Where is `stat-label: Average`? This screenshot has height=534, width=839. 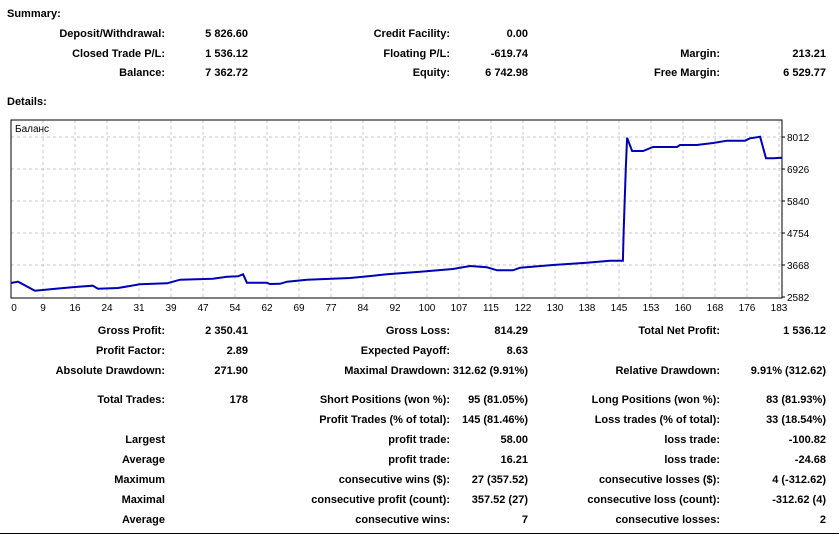 stat-label: Average is located at coordinates (143, 460).